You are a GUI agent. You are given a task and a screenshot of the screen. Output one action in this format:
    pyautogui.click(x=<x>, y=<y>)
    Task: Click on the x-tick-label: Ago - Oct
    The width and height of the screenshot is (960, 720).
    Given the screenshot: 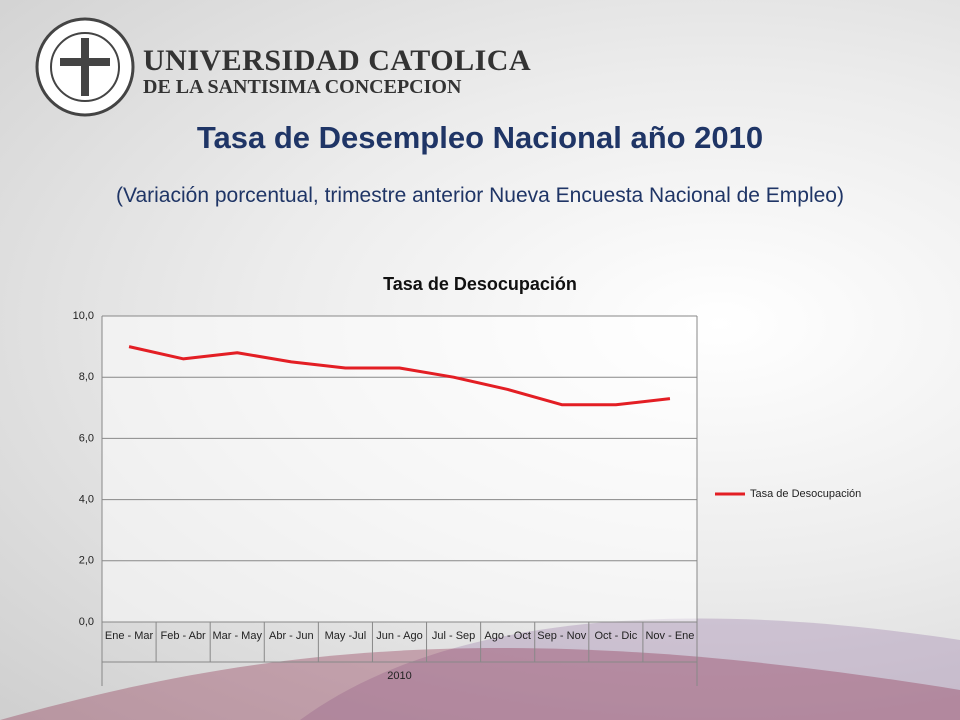 What is the action you would take?
    pyautogui.click(x=507, y=636)
    